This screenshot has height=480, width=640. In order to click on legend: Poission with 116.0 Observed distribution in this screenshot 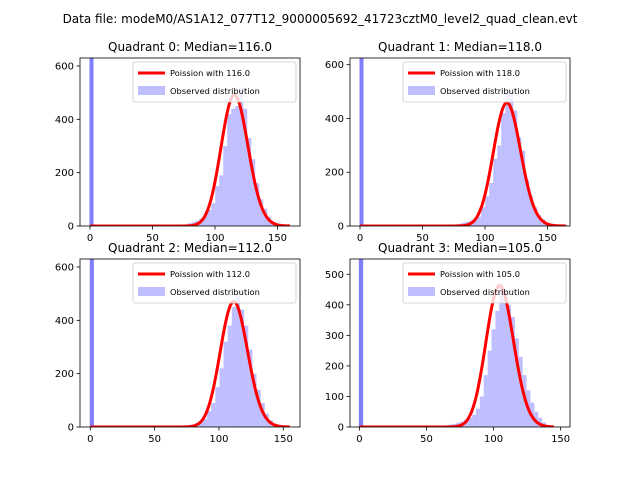, I will do `click(214, 82)`.